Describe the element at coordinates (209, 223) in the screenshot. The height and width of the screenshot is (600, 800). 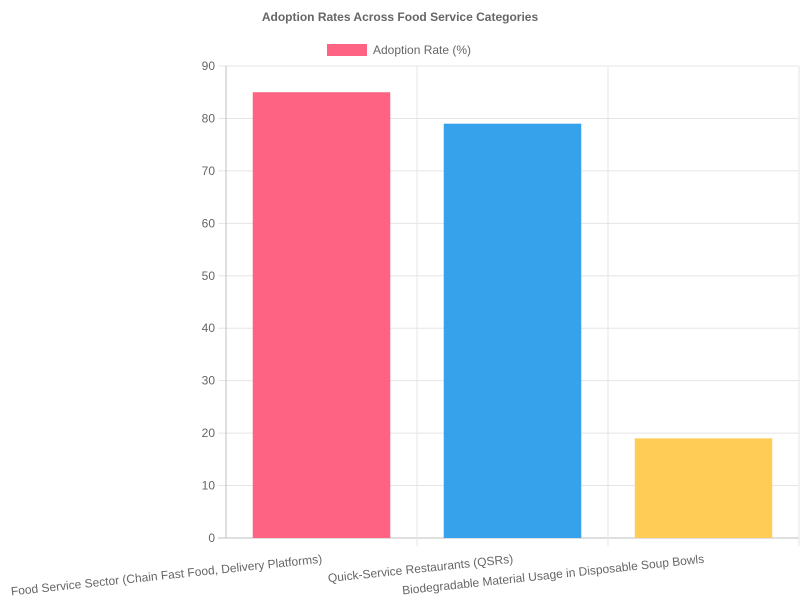
I see `y-tick-label: 60` at that location.